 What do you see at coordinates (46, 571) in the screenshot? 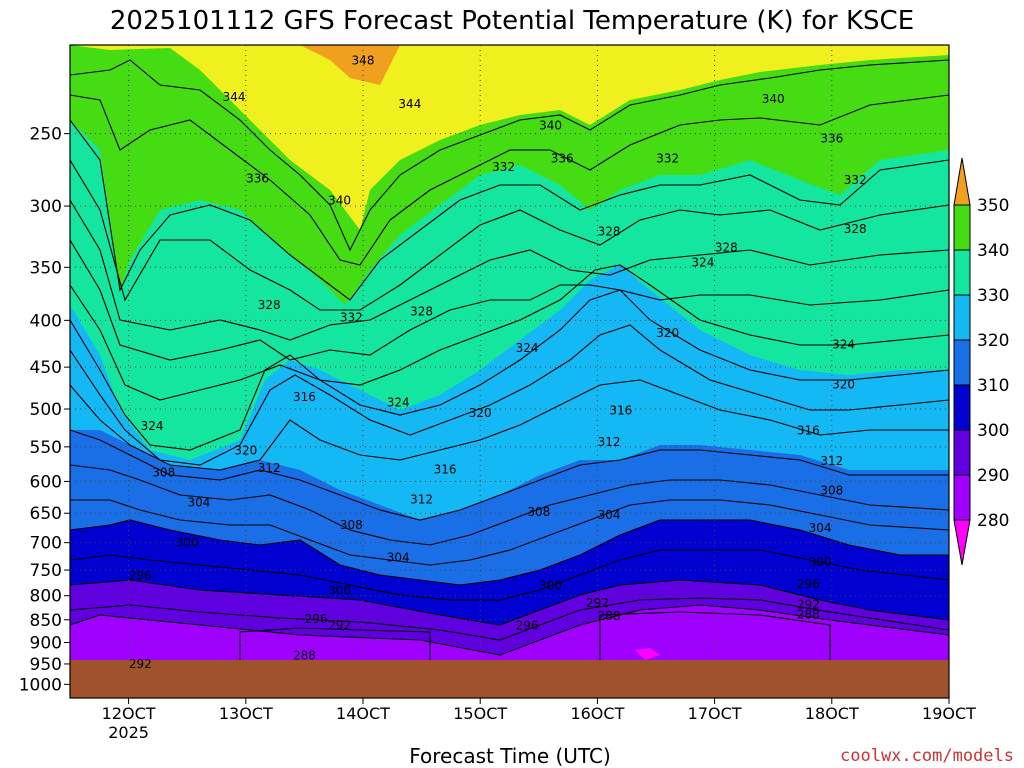
I see `y-tick-label: 750` at bounding box center [46, 571].